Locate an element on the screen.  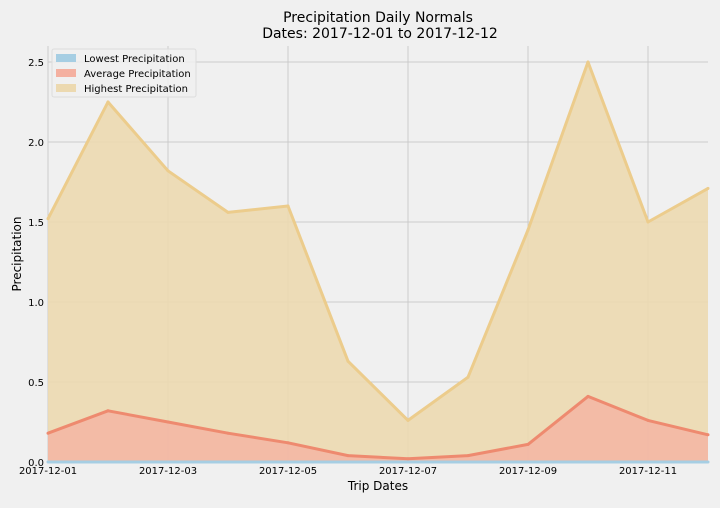
y-axis-ticks: 0.0 0.5 1.0 1.5 2.0 2.5 is located at coordinates (36, 263).